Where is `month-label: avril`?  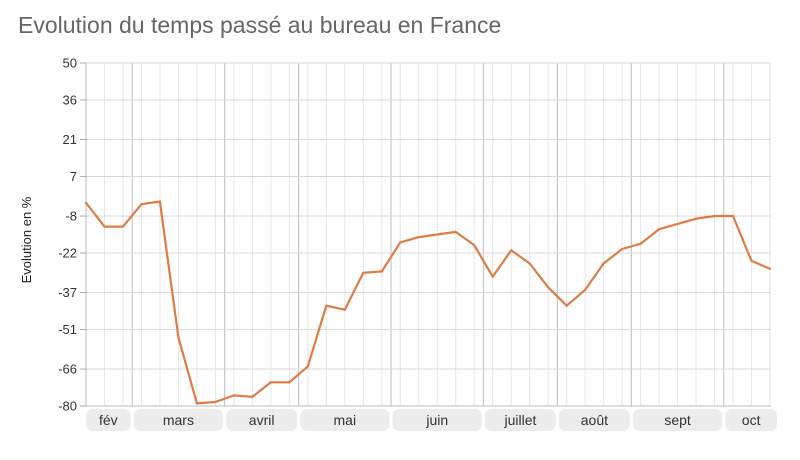 month-label: avril is located at coordinates (262, 420).